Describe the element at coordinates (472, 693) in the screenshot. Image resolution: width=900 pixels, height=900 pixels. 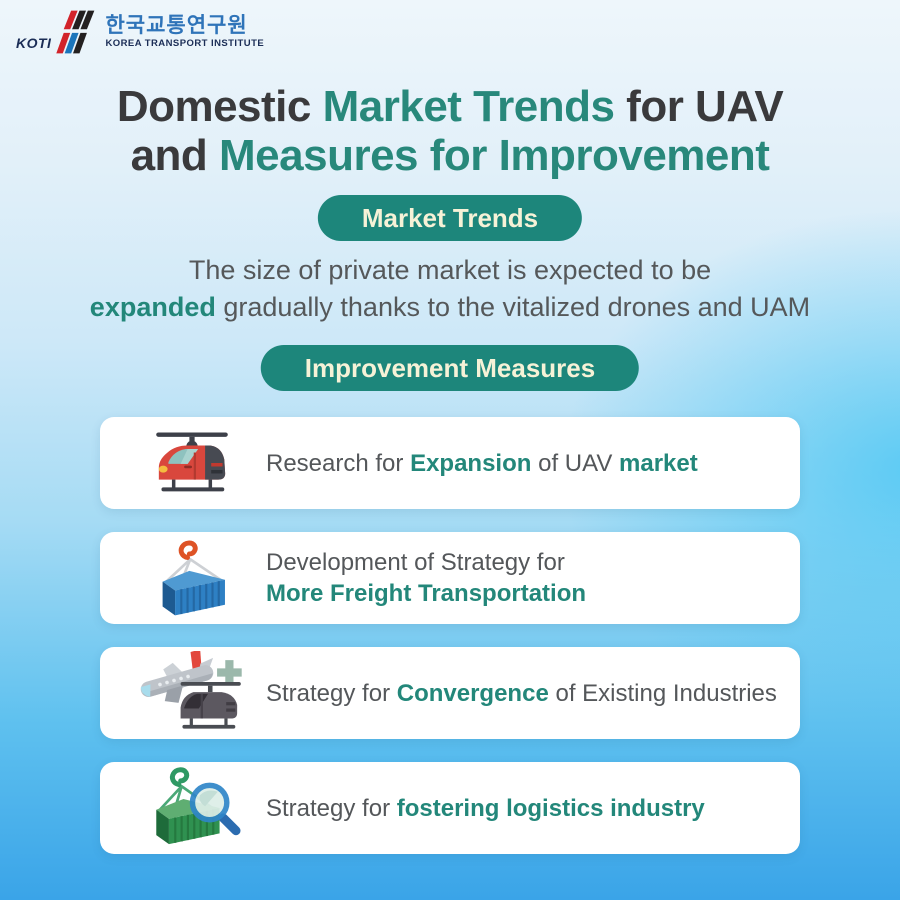
I see `card3-text-emphasis: Convergence` at that location.